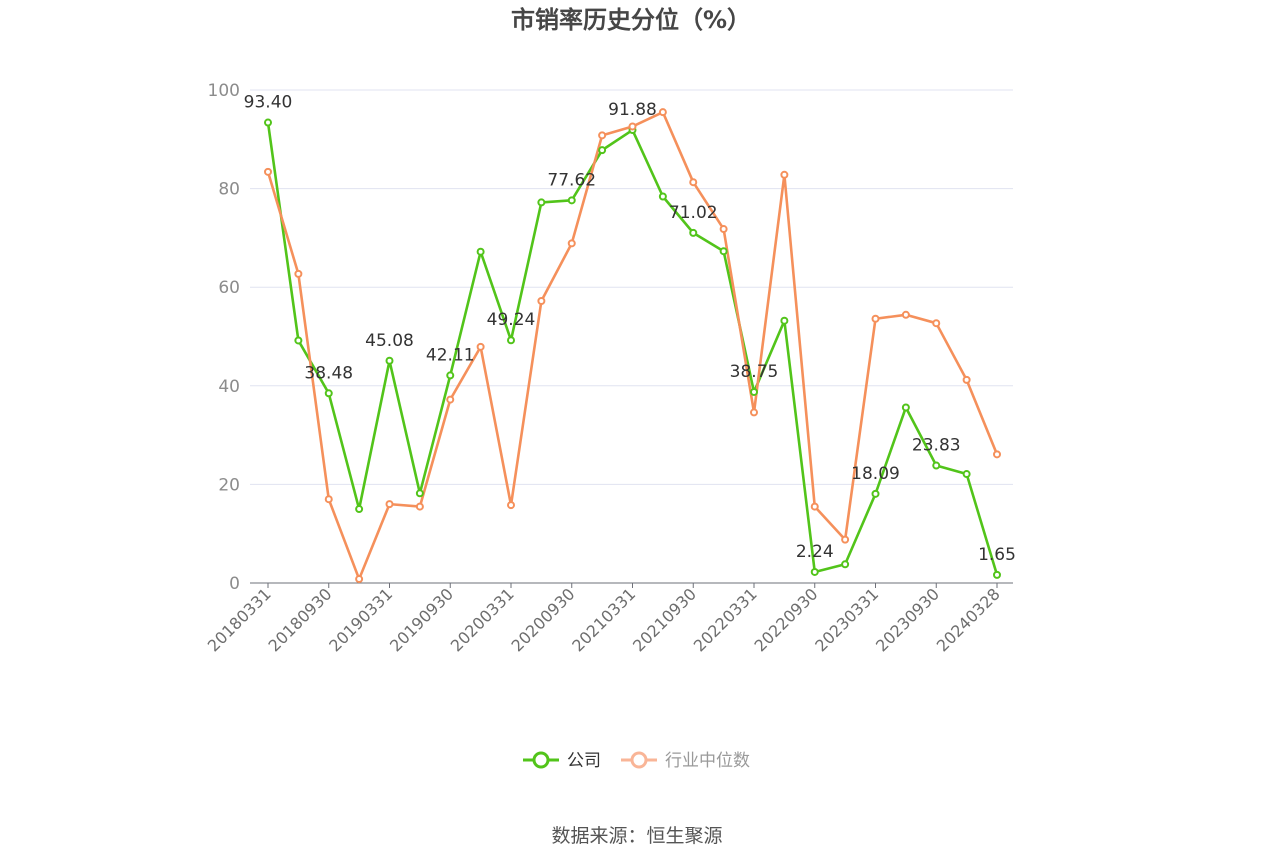 The width and height of the screenshot is (1275, 862). Describe the element at coordinates (815, 552) in the screenshot. I see `data-label: 2.24` at that location.